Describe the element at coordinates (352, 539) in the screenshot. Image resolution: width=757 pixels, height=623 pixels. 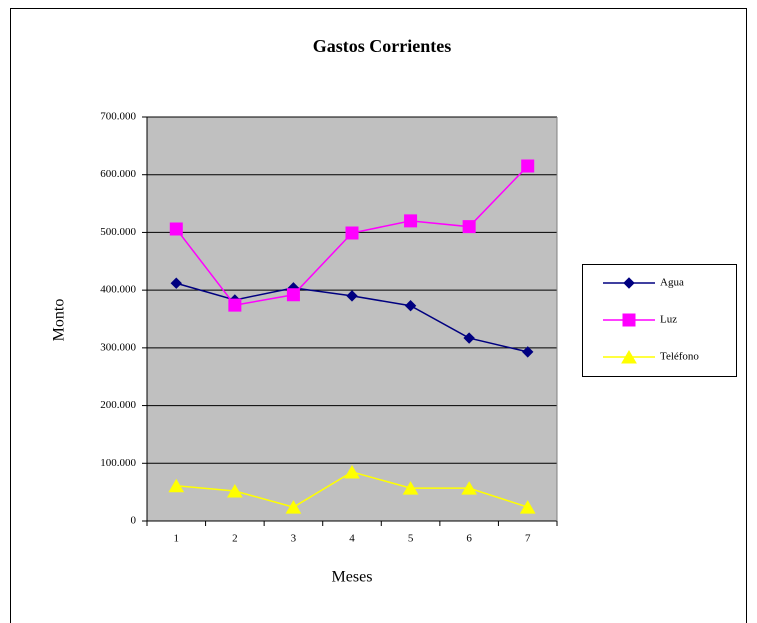
I see `x-tick-label: 4` at that location.